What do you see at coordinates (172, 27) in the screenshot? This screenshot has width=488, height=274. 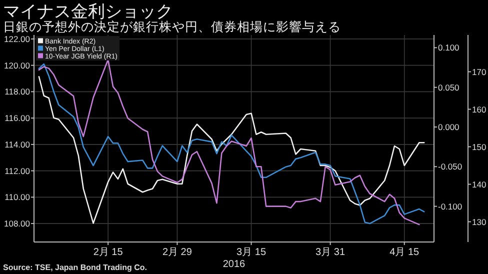 I see `chart-subtitle: 日銀の予想外の決定が銀行株や円、債券相場に影響与える` at bounding box center [172, 27].